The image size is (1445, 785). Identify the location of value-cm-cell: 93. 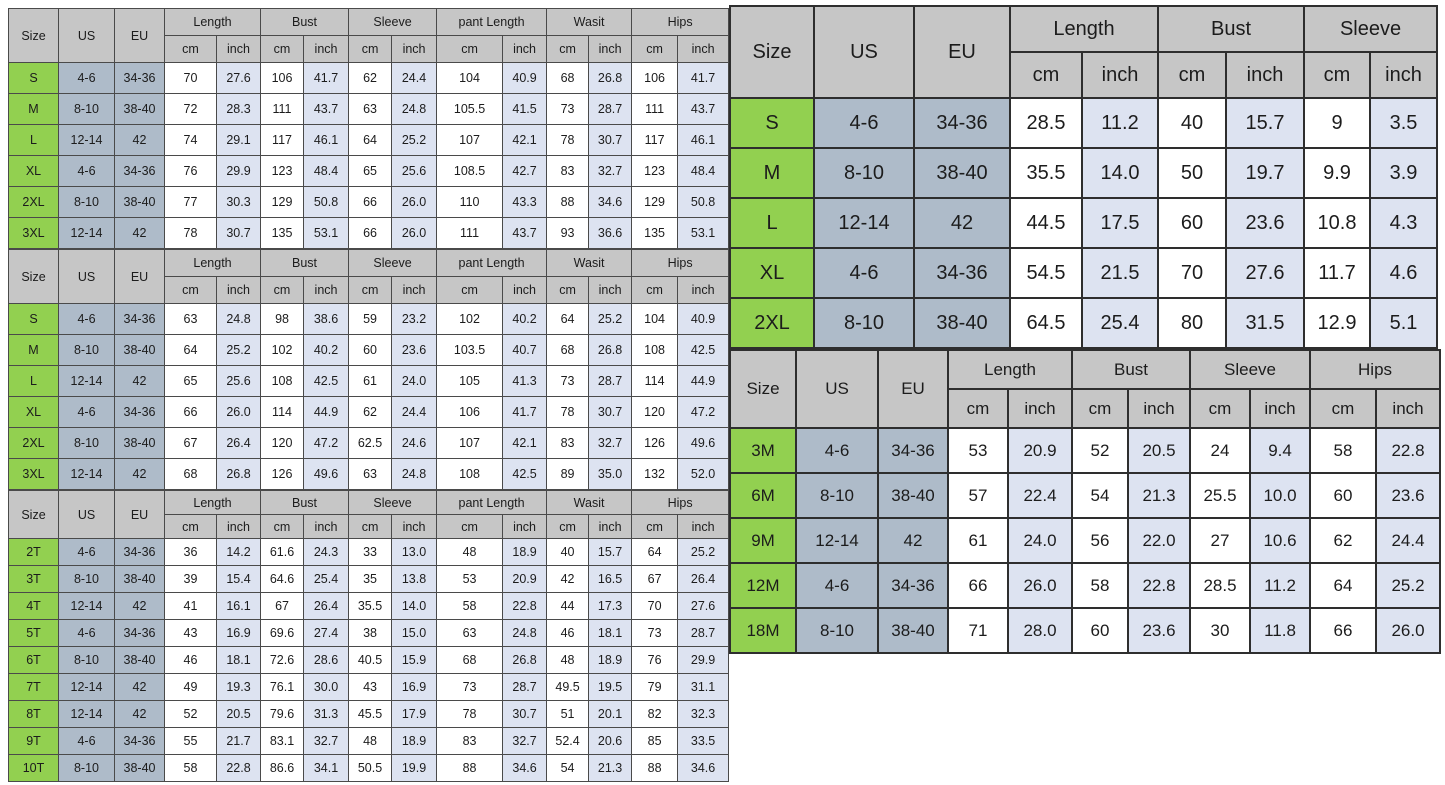
(568, 233).